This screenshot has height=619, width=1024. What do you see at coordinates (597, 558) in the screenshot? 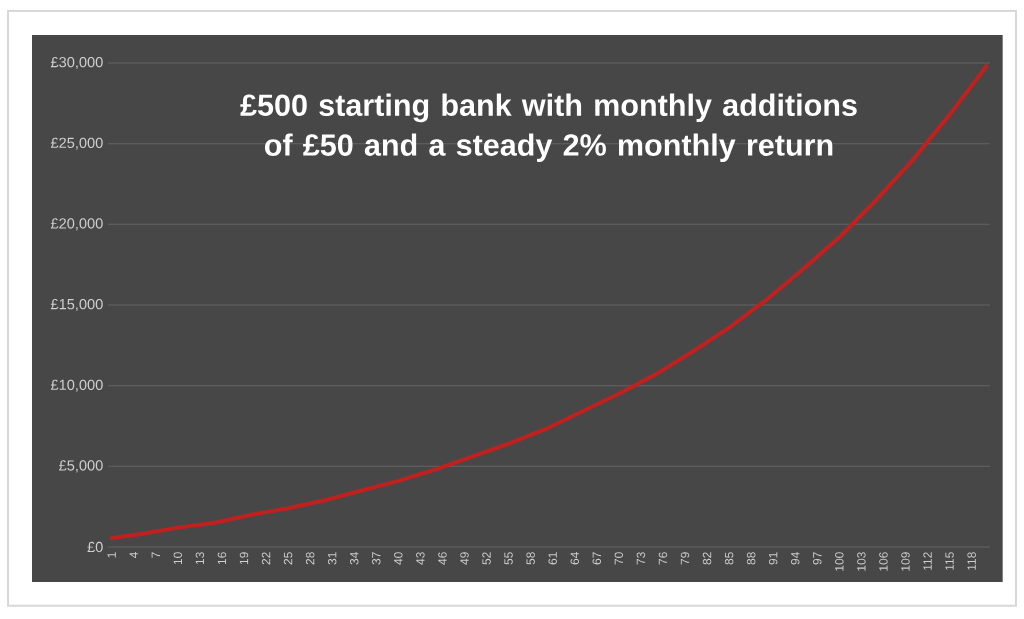
I see `x-tick-label: 67` at bounding box center [597, 558].